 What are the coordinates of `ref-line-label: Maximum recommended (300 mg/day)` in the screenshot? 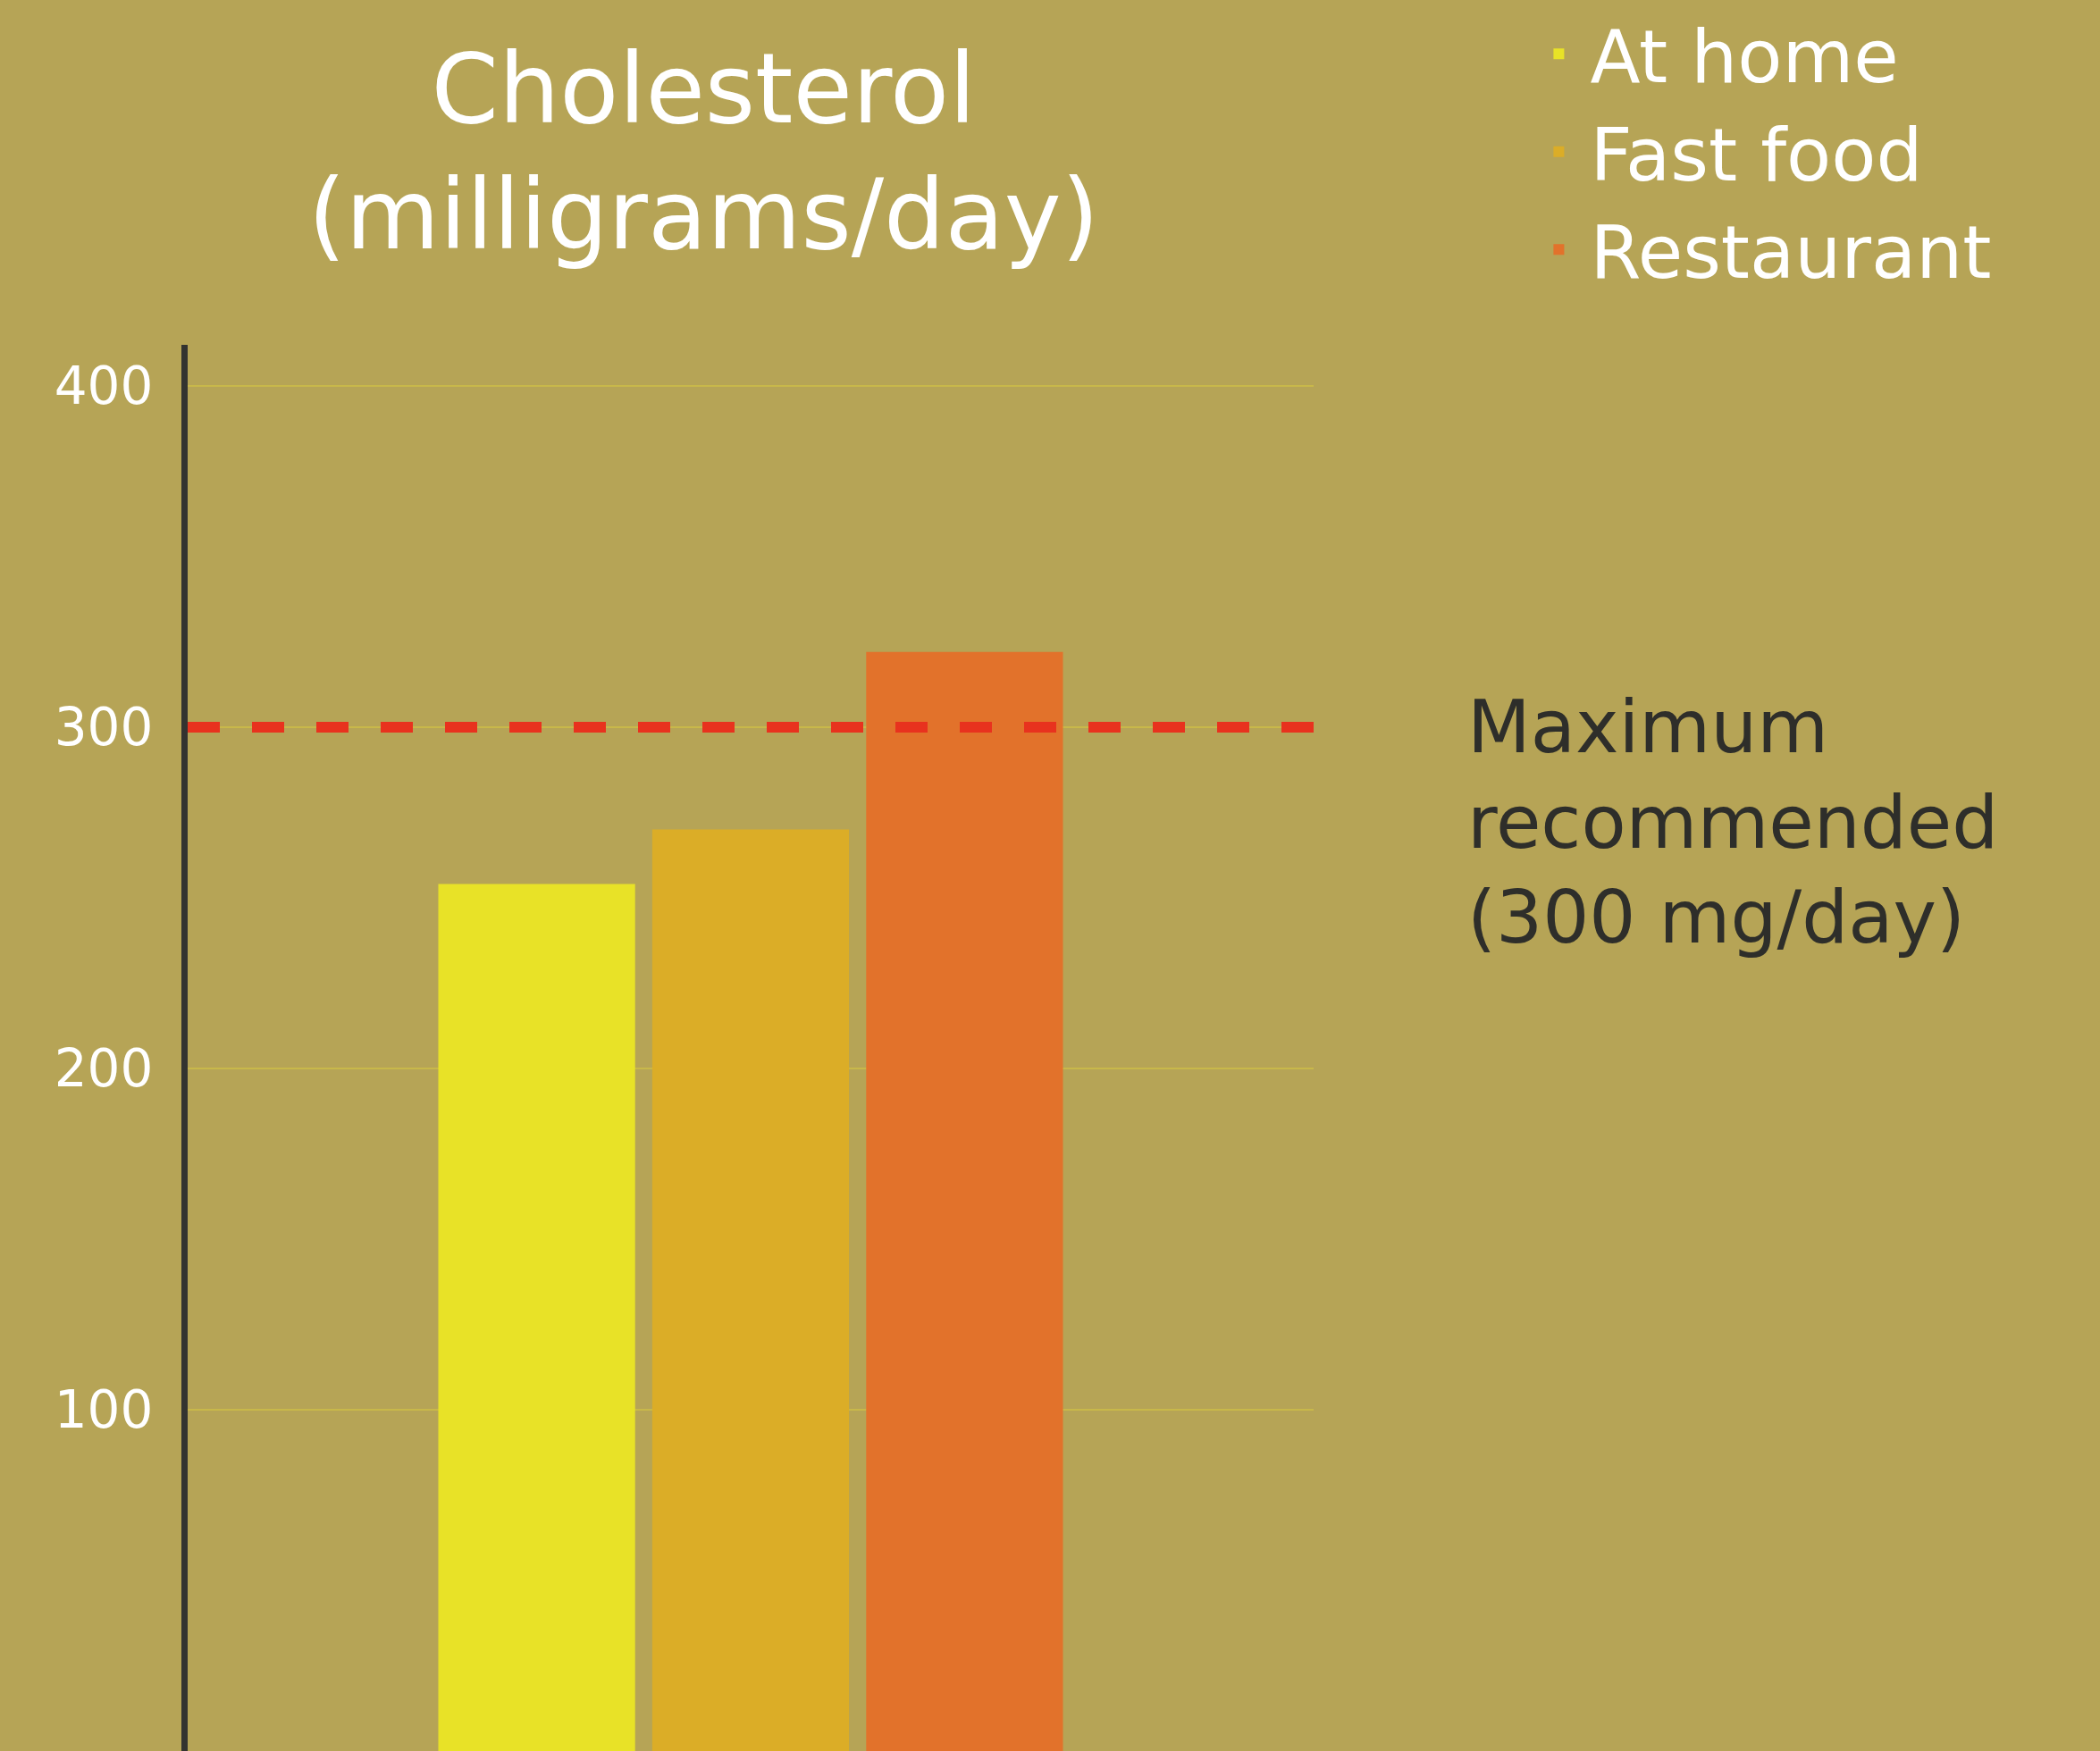 It's located at (1733, 822).